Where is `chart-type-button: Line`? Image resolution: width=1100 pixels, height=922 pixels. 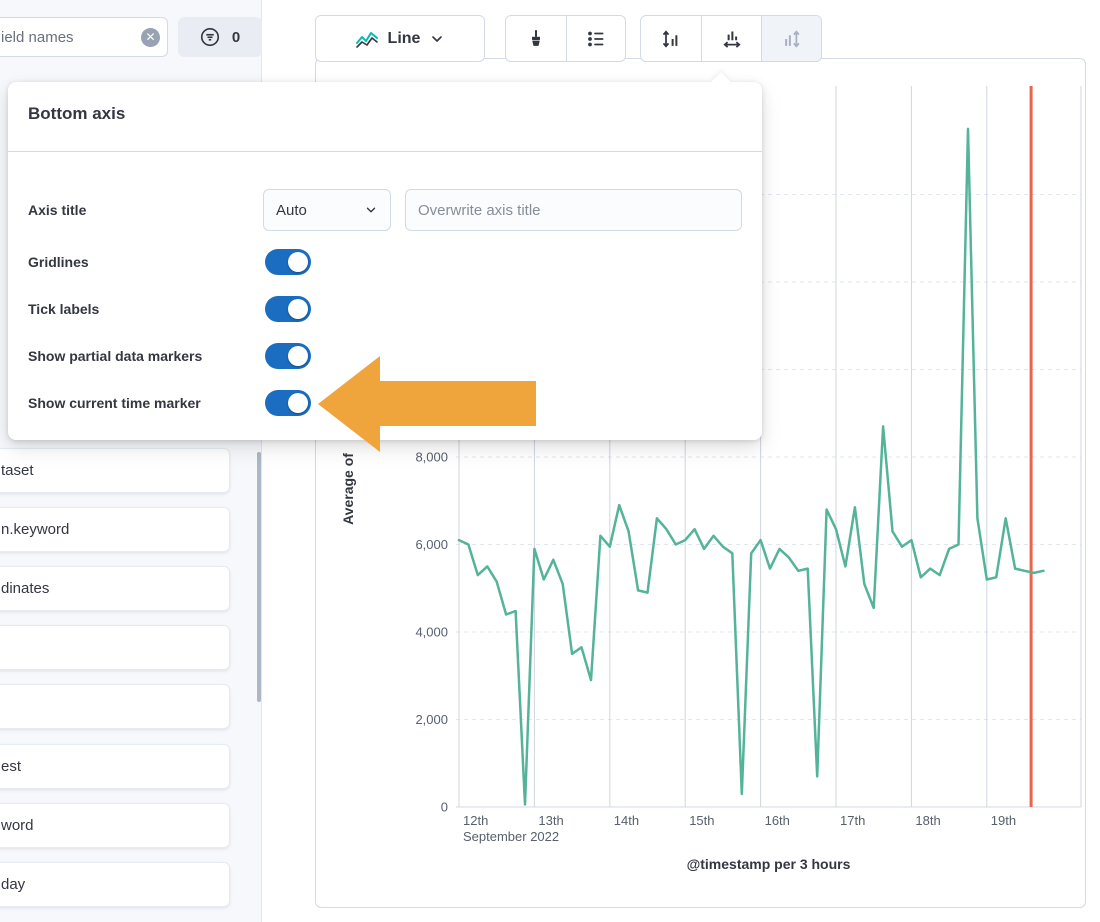
chart-type-button: Line is located at coordinates (400, 38).